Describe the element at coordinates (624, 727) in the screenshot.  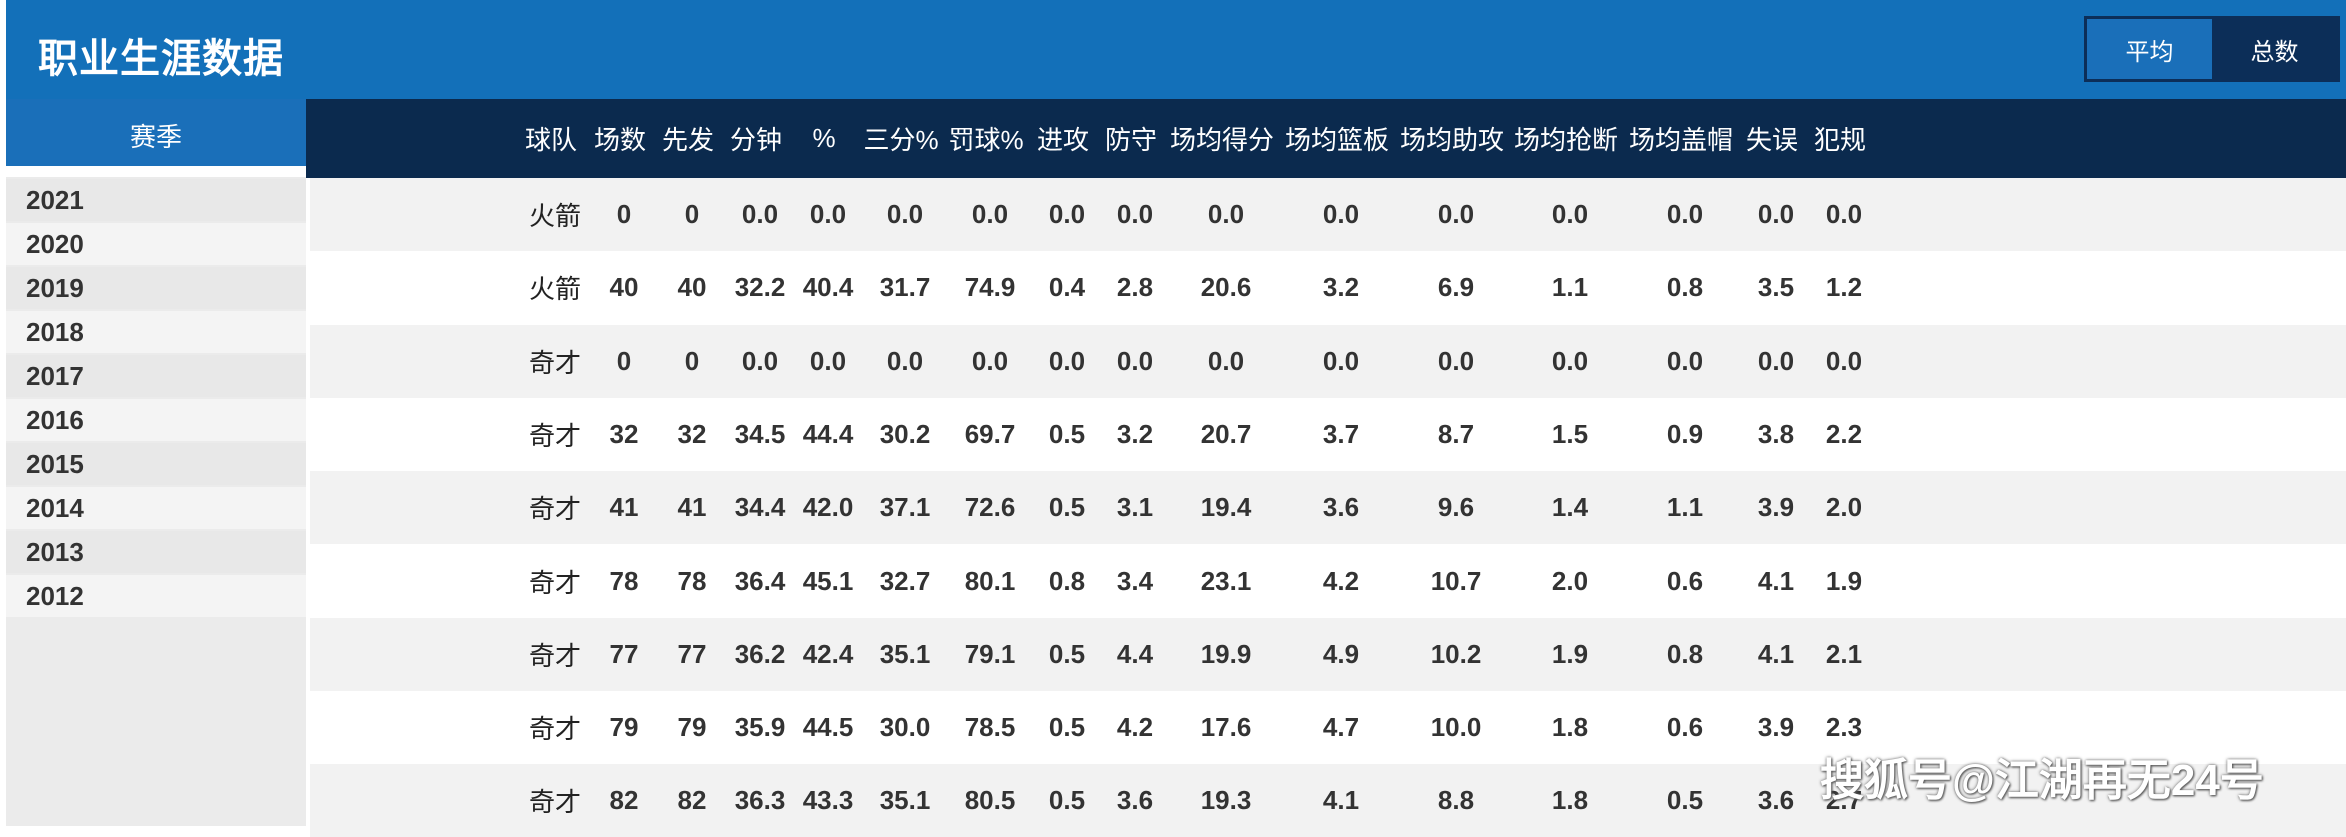
I see `cell-games: 79` at that location.